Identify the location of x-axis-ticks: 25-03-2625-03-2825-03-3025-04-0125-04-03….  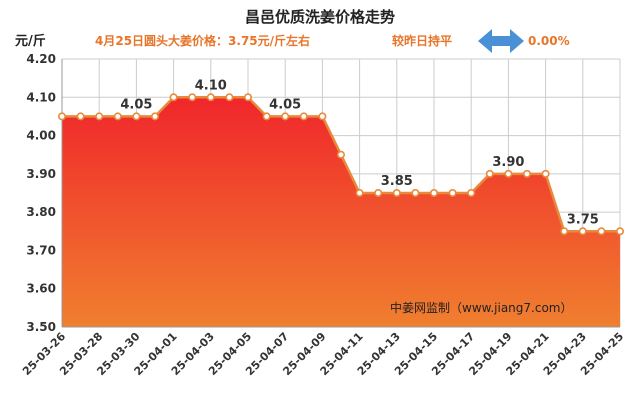
(323, 354).